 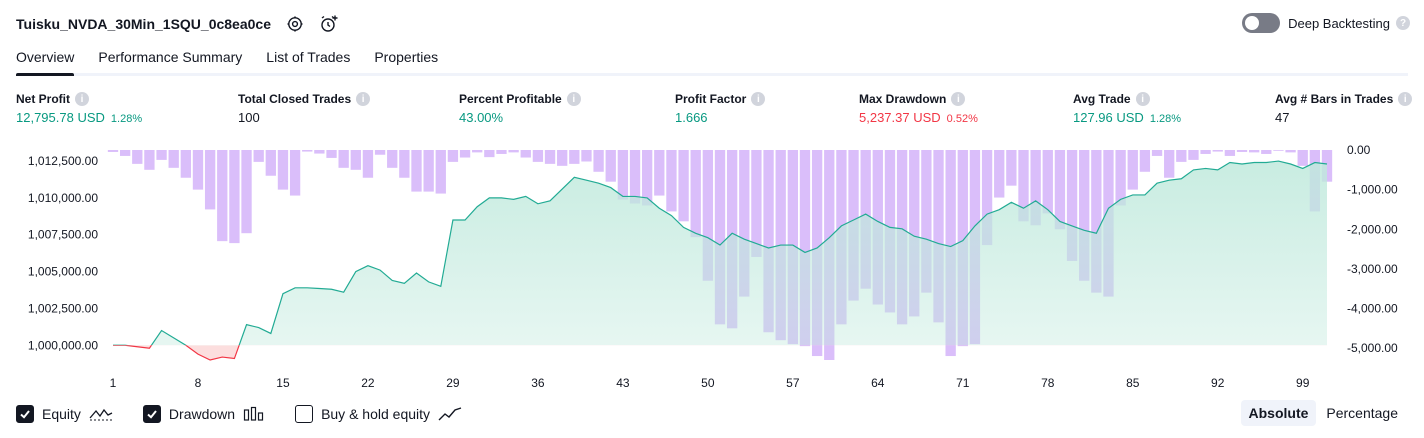 I want to click on buy-hold-line-icon, so click(x=450, y=414).